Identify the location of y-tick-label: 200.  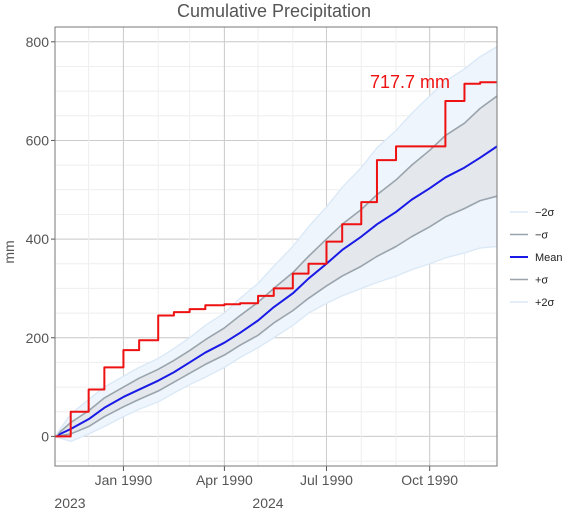
(38, 338).